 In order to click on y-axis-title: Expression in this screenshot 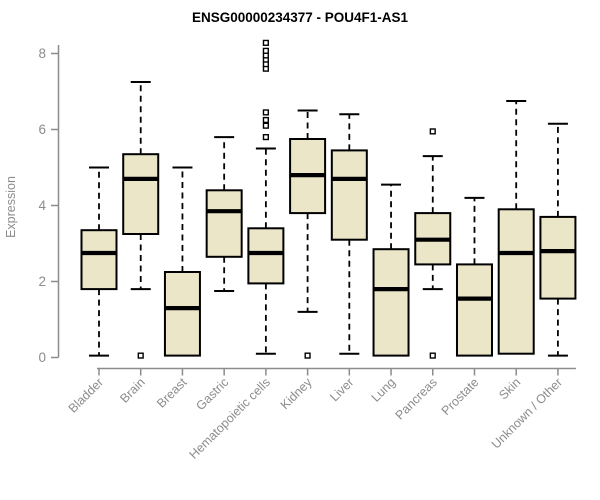, I will do `click(11, 207)`.